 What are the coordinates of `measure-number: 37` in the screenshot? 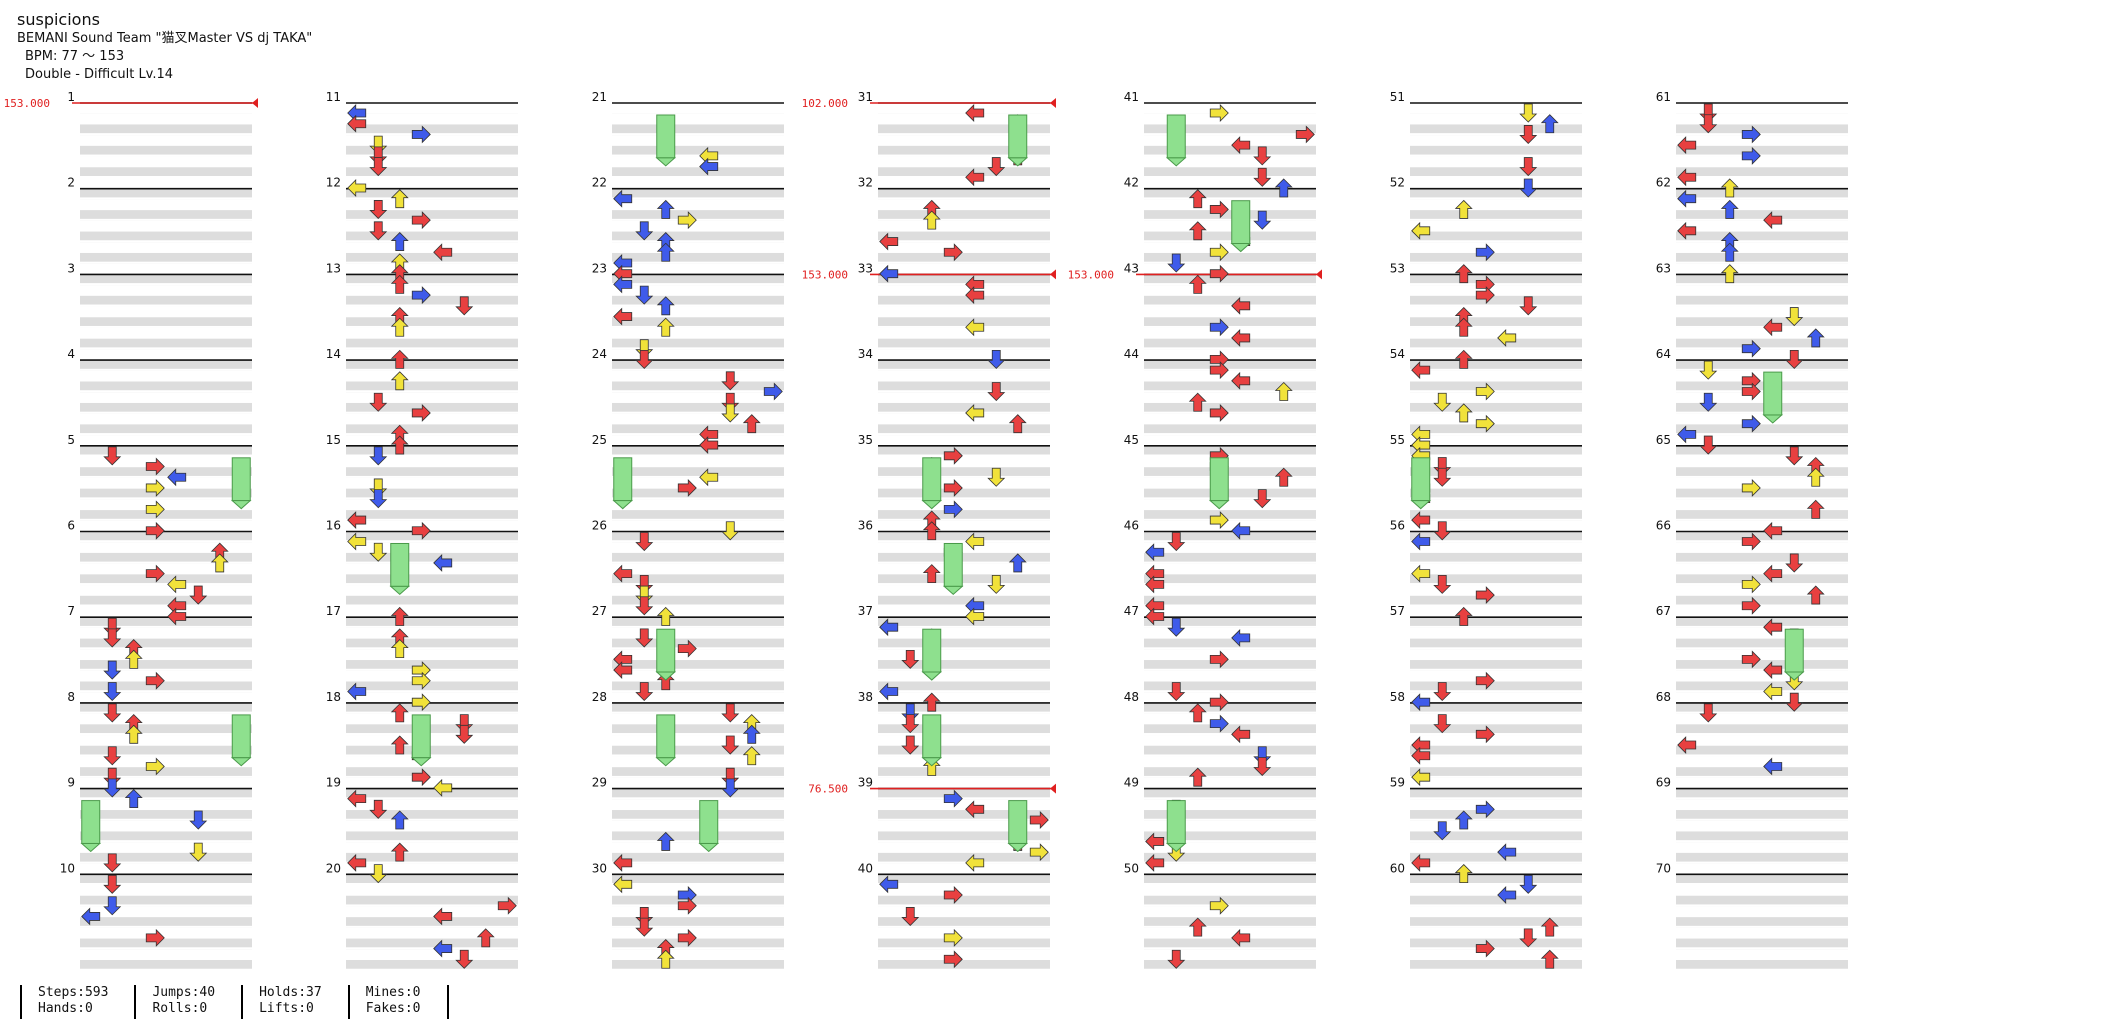 It's located at (865, 611).